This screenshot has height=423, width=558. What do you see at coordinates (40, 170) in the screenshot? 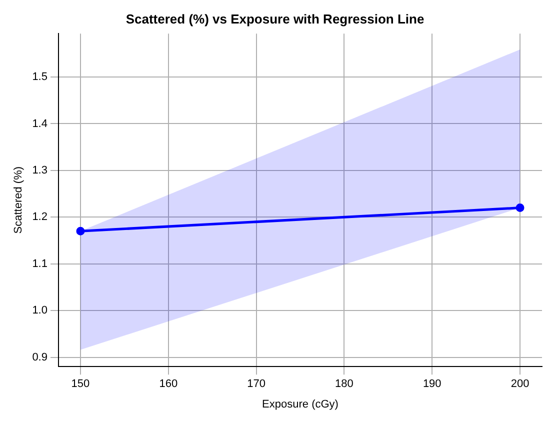
I see `y-tick-label: 1.3` at bounding box center [40, 170].